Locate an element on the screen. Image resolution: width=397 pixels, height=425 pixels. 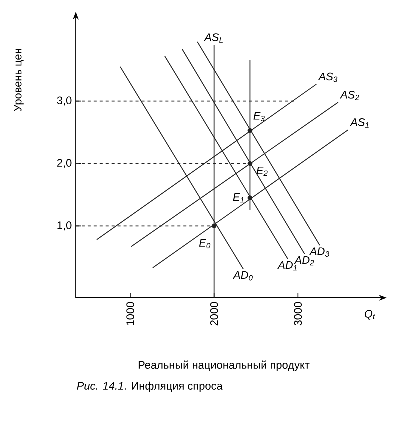
series-label: AD$_{2}$ is located at coordinates (304, 261).